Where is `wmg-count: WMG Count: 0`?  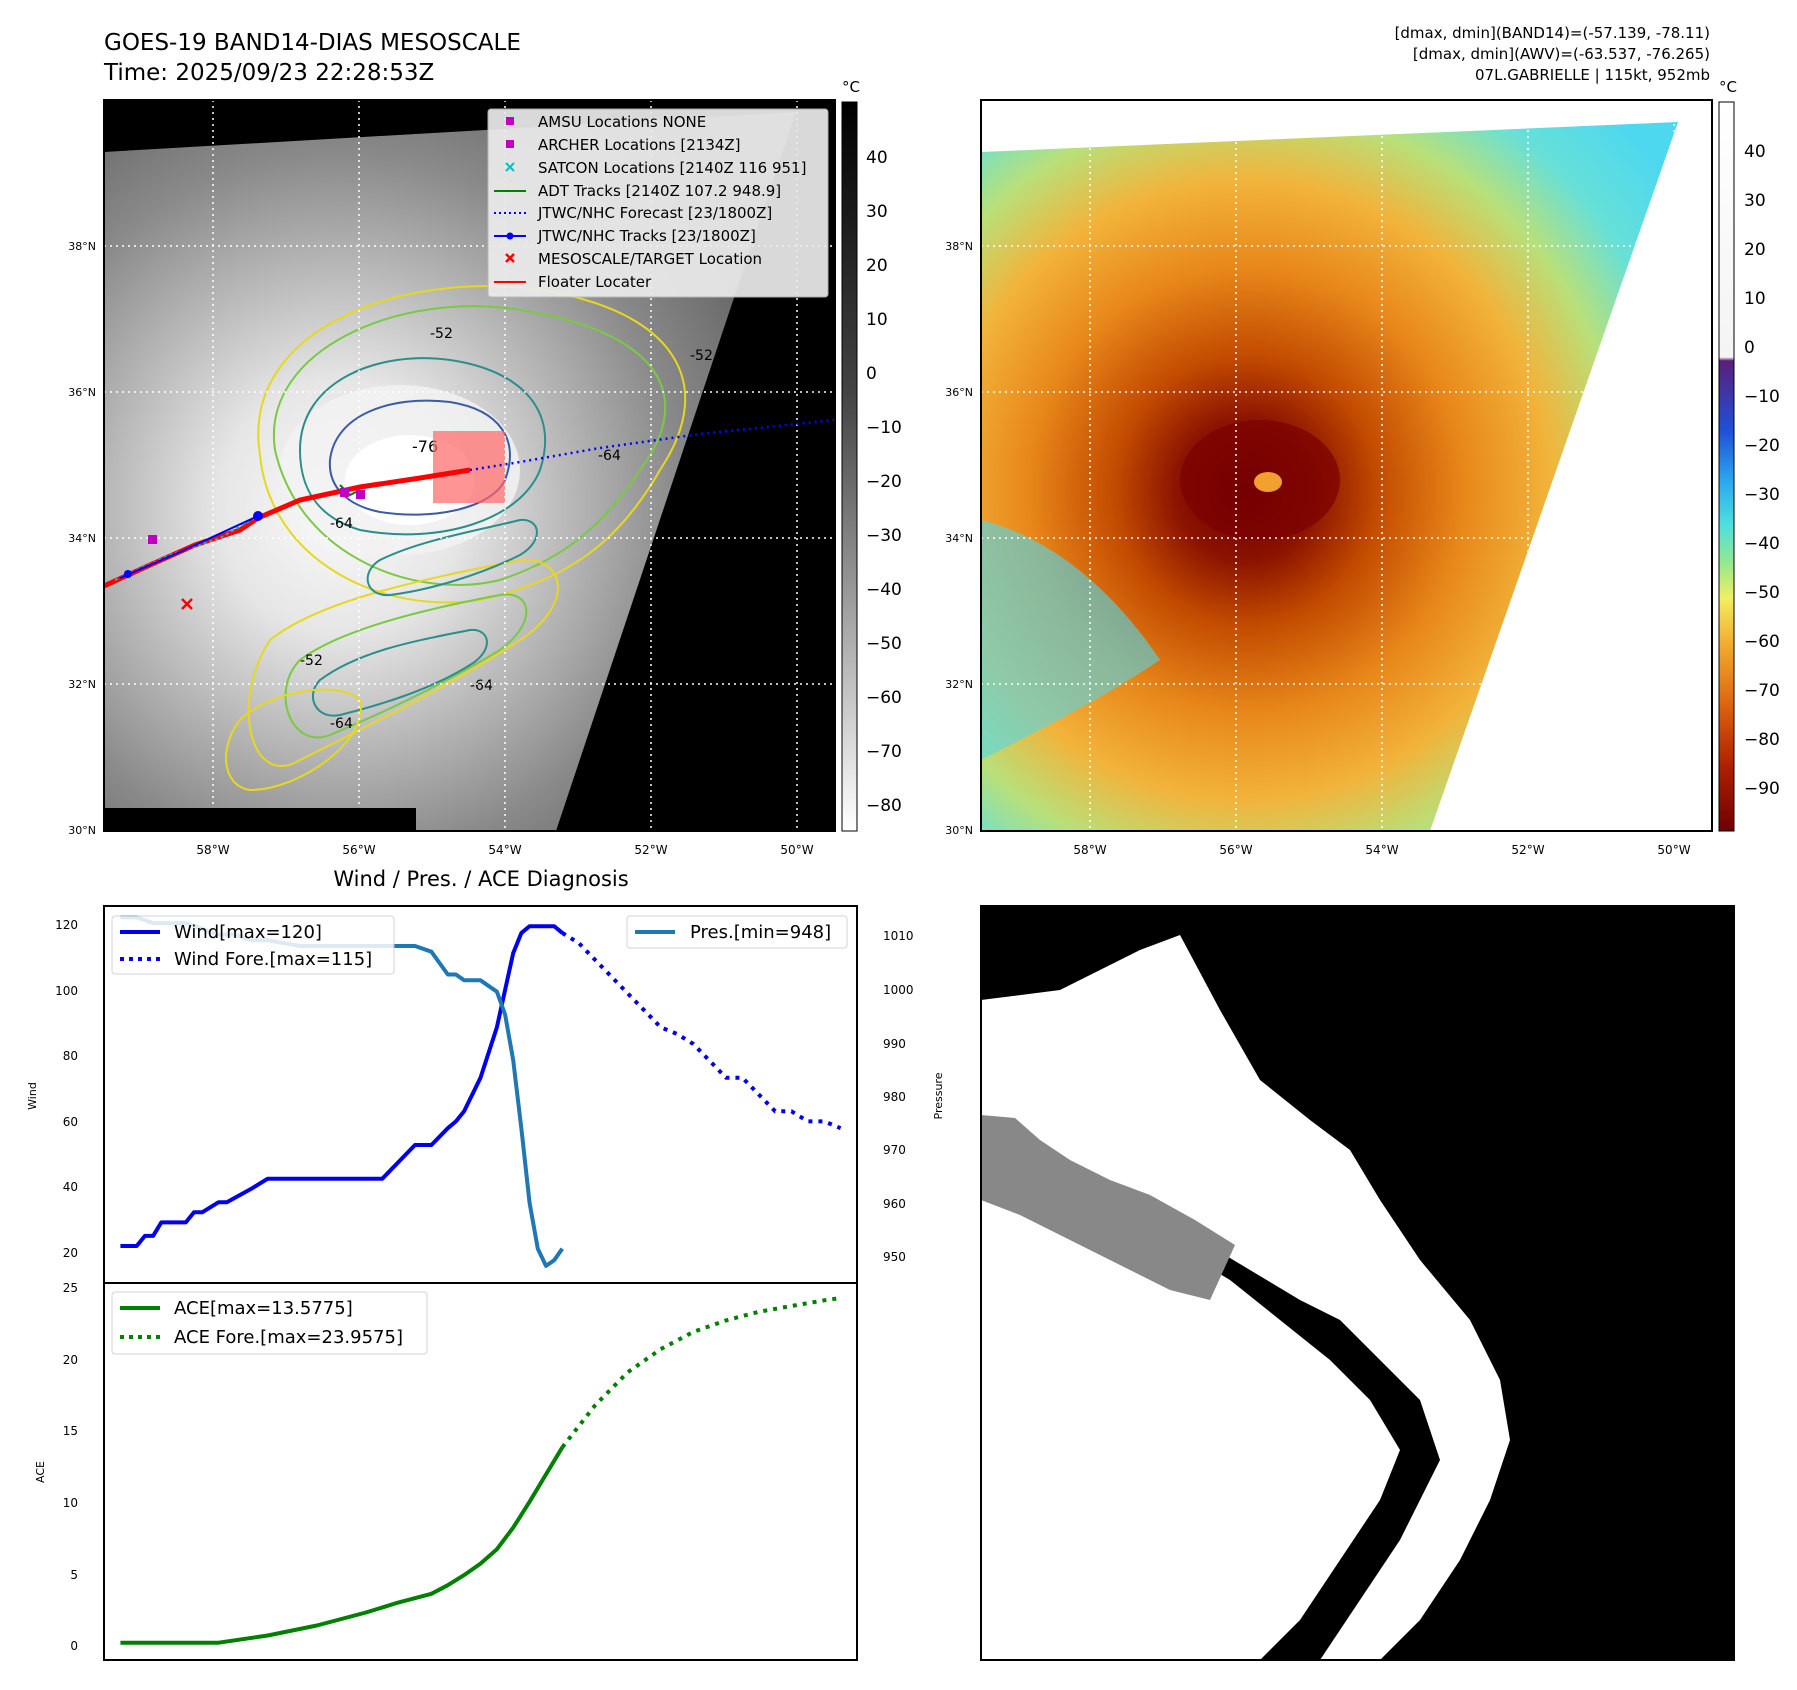 wmg-count: WMG Count: 0 is located at coordinates (1080, 935).